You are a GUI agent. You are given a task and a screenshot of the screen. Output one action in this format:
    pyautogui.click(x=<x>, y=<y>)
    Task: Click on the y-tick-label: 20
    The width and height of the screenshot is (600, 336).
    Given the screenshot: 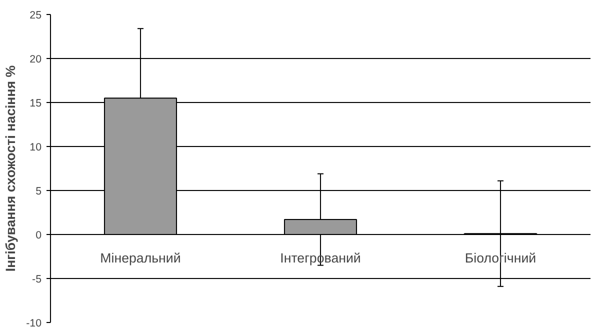 What is the action you would take?
    pyautogui.click(x=36, y=60)
    